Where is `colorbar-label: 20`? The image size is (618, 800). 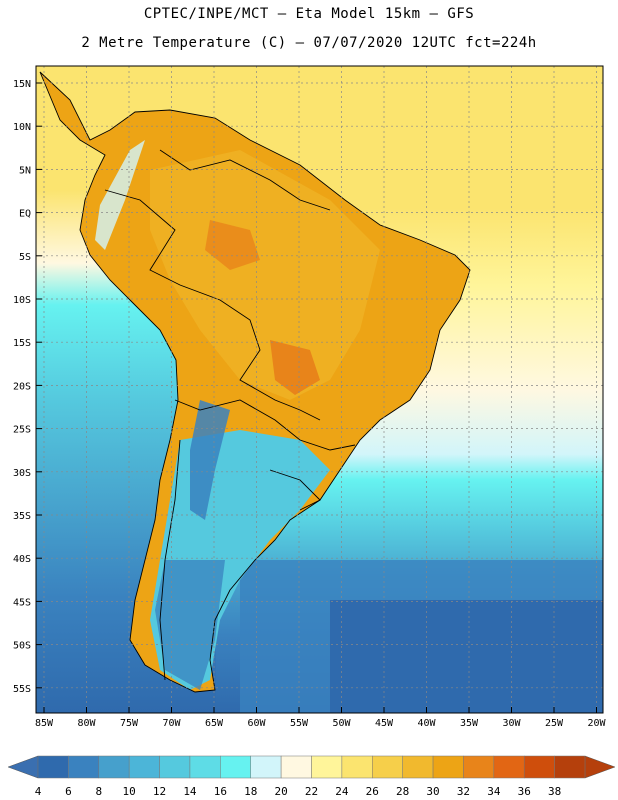
colorbar-label: 20 is located at coordinates (280, 791).